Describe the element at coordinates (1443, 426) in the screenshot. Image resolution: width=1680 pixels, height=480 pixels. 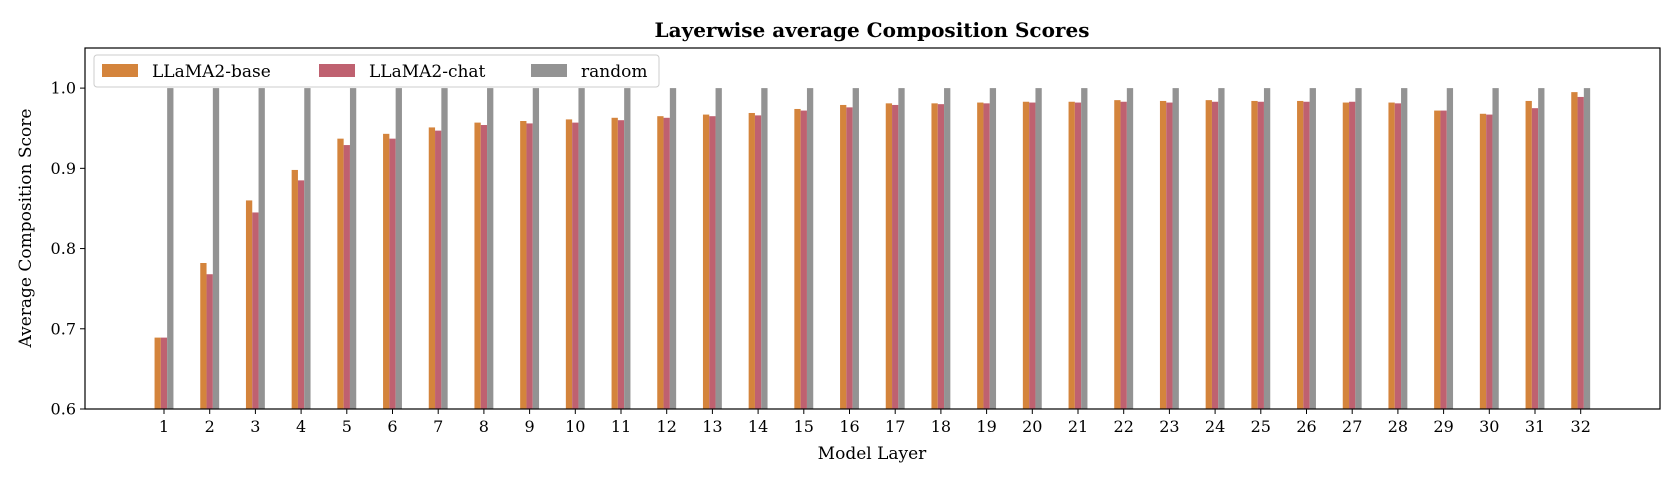
I see `x-tick-label: 29` at that location.